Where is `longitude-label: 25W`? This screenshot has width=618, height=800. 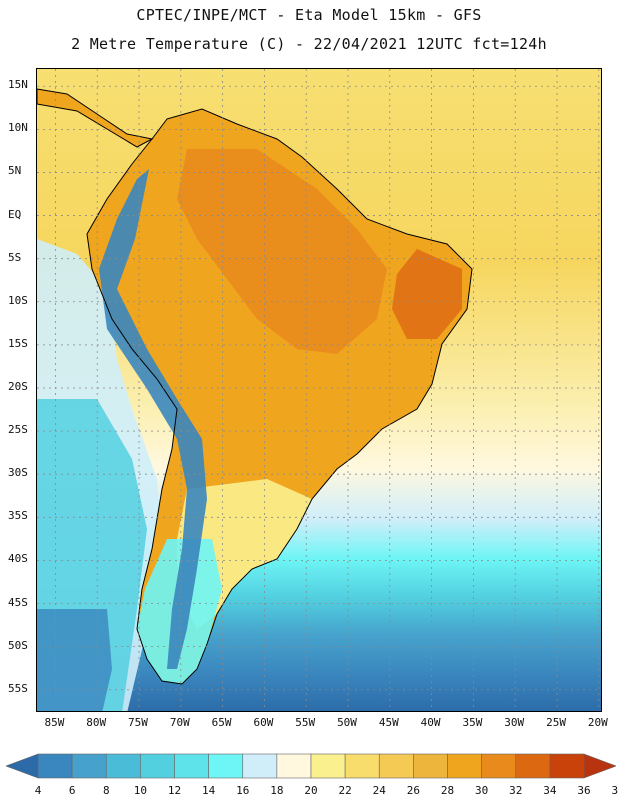
longitude-label: 25W is located at coordinates (556, 722).